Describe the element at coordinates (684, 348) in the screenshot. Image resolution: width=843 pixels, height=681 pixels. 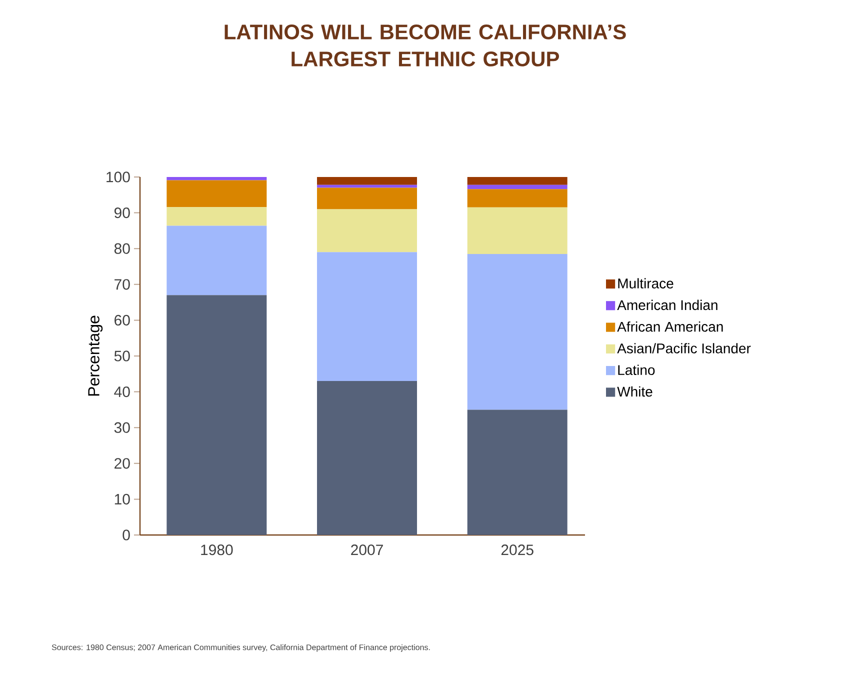
I see `legend-label: Asian/Pacific Islander` at that location.